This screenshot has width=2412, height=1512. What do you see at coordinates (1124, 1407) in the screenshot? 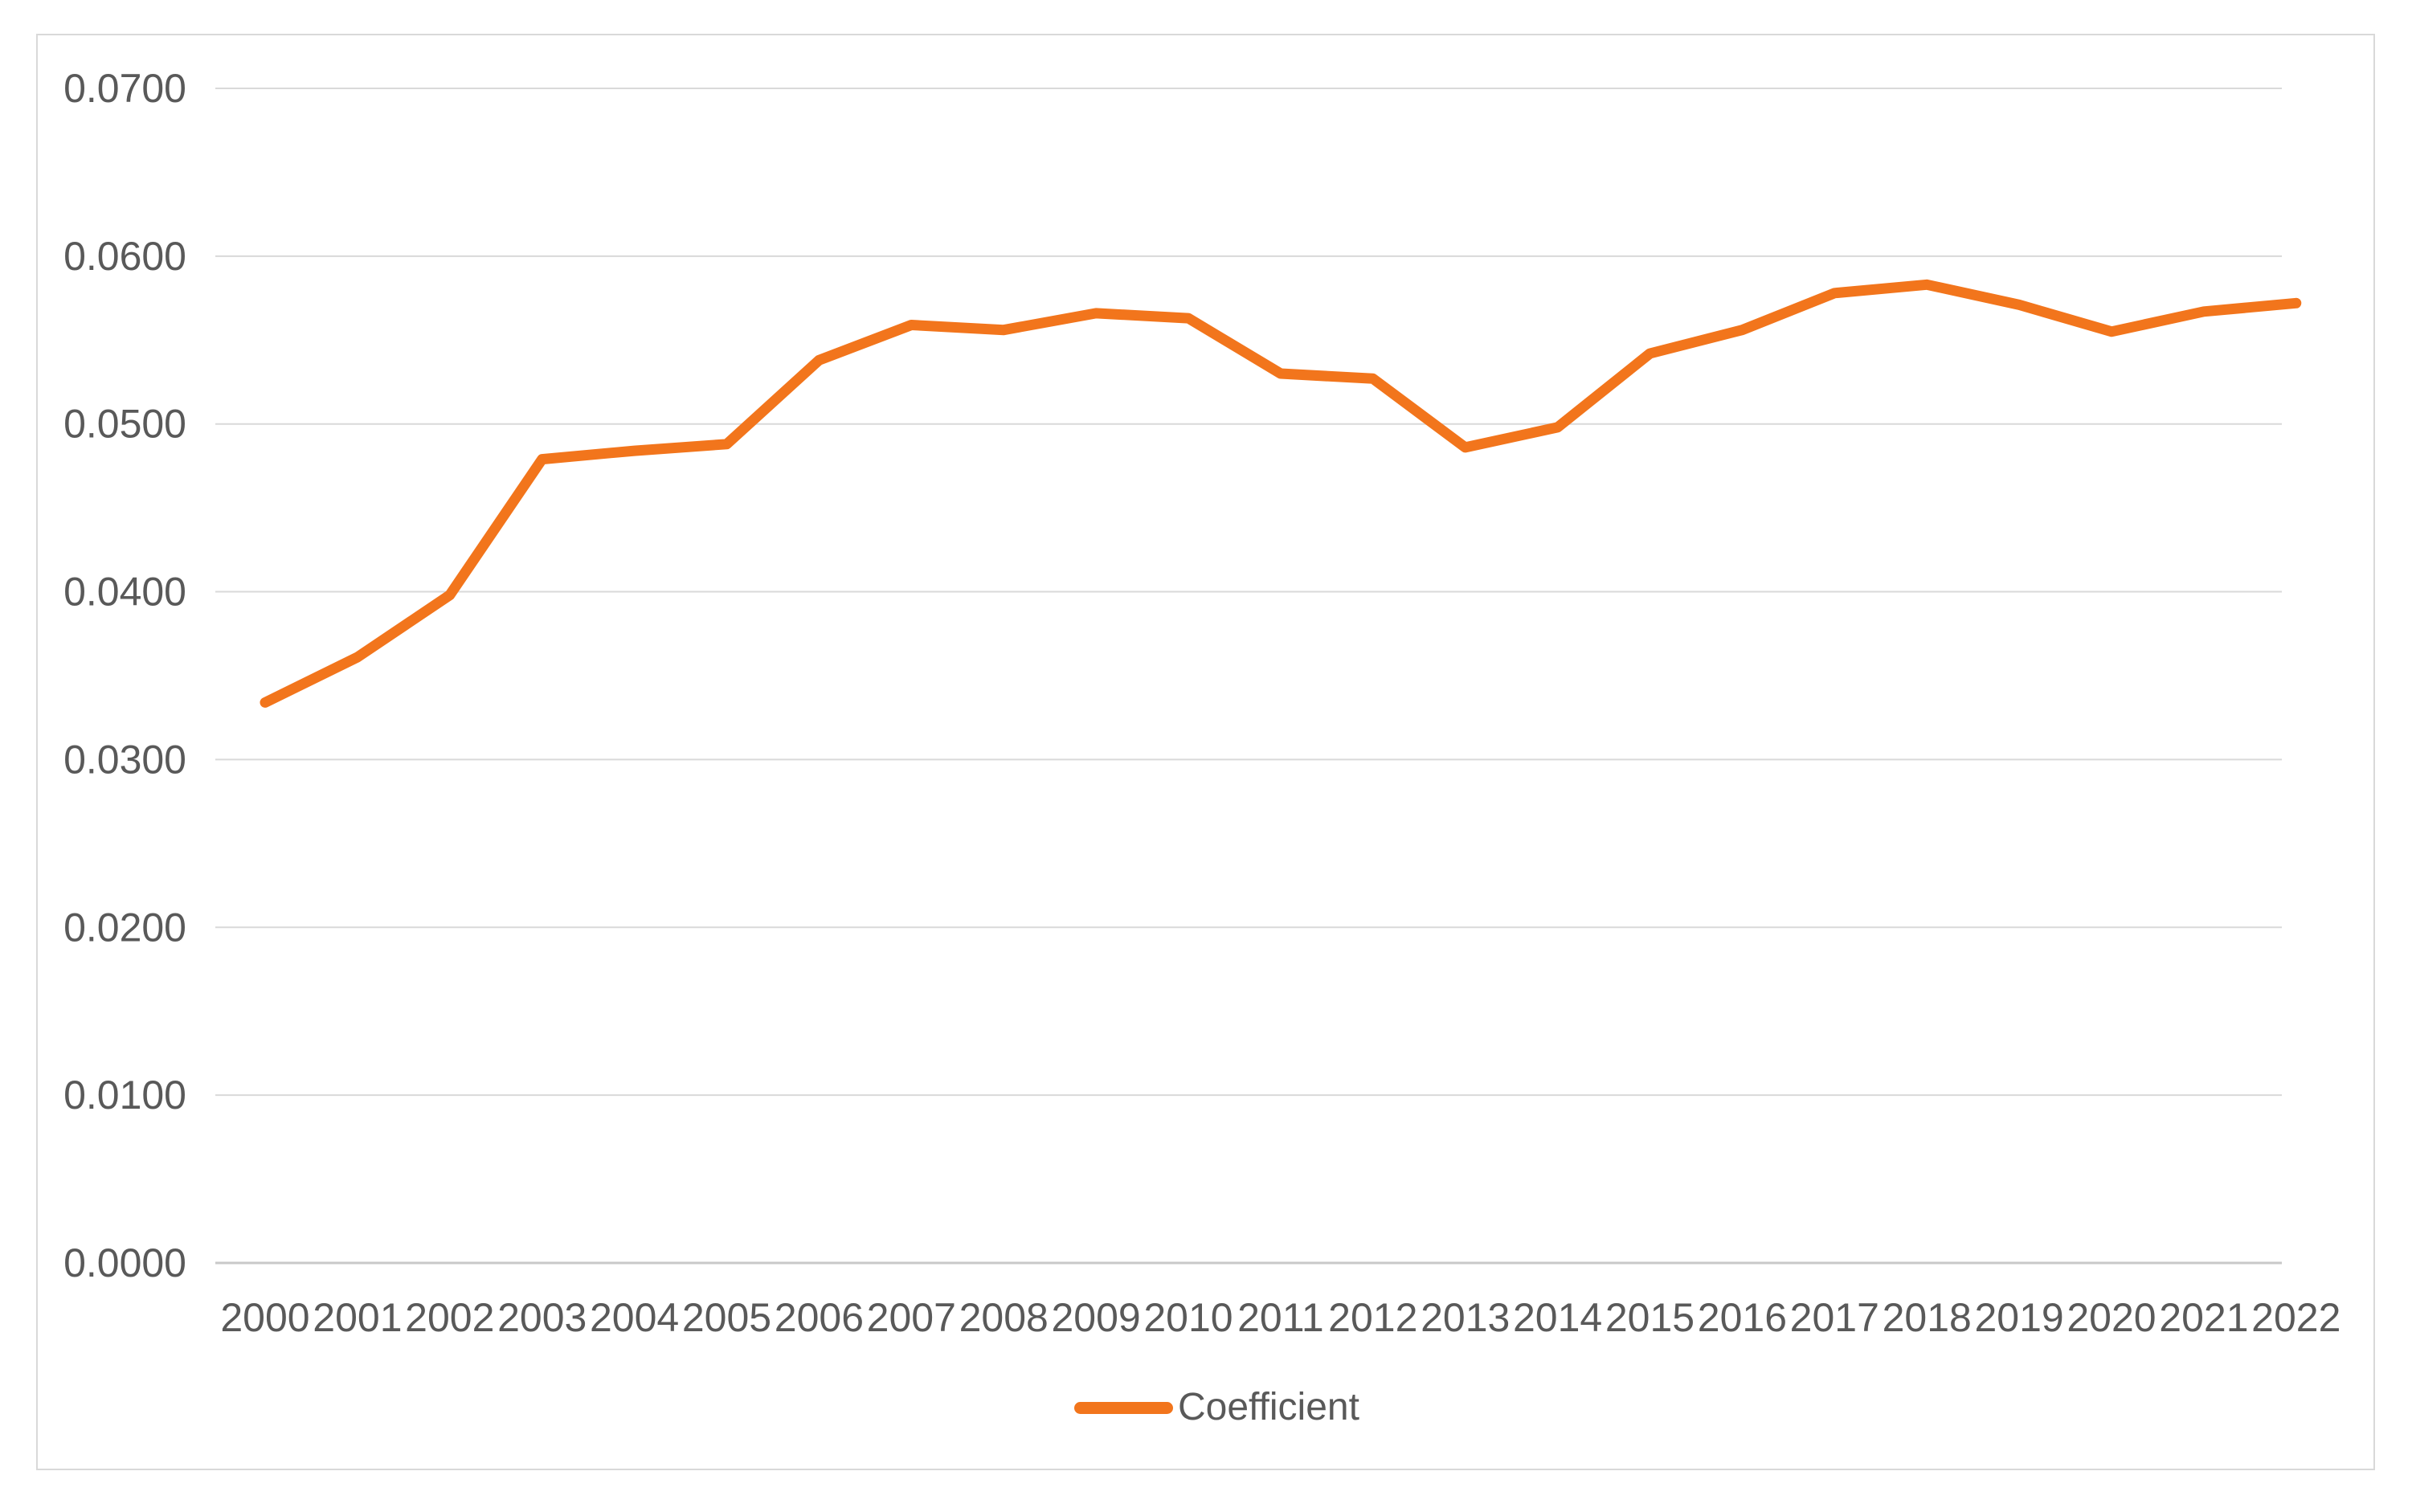
I see `legend-line-swatch` at bounding box center [1124, 1407].